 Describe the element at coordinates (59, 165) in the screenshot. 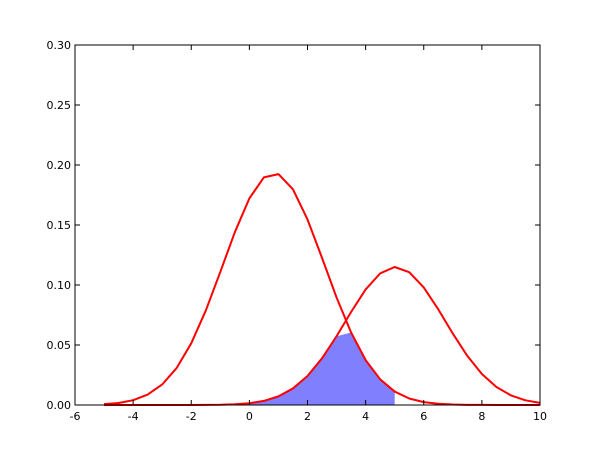

I see `y-tick-label: 0.20` at that location.